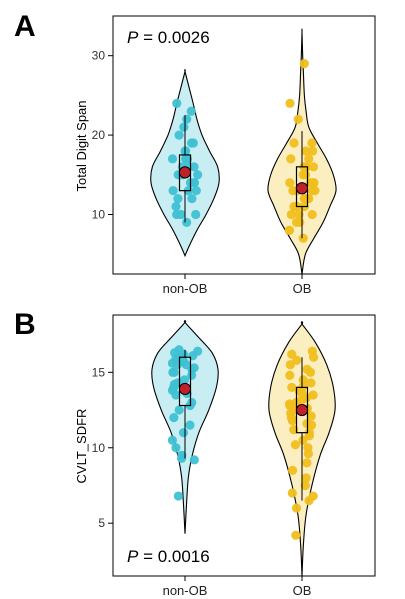  Describe the element at coordinates (99, 56) in the screenshot. I see `y-tick-label-a: 30` at that location.